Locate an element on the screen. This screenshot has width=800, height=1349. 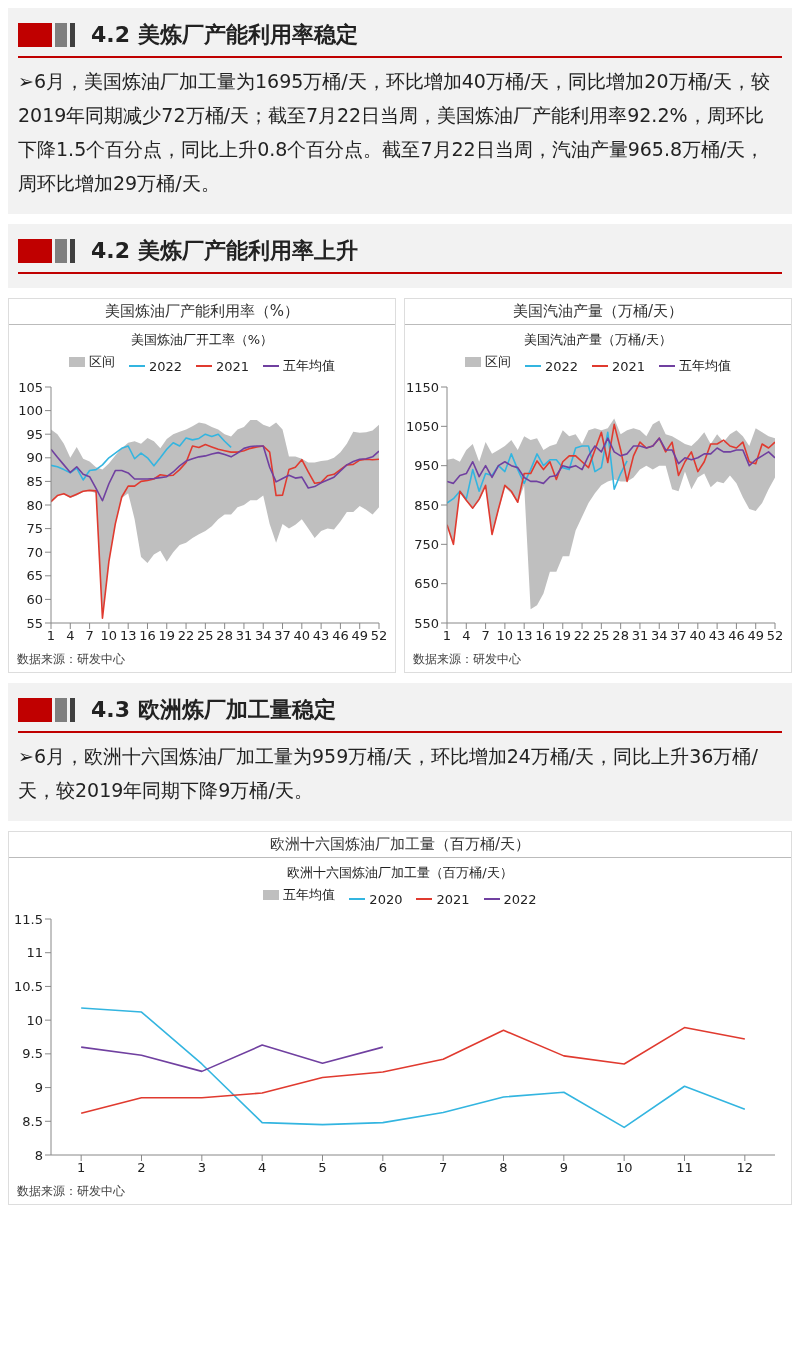
y-tick-label: 75 is located at coordinates (34, 529).